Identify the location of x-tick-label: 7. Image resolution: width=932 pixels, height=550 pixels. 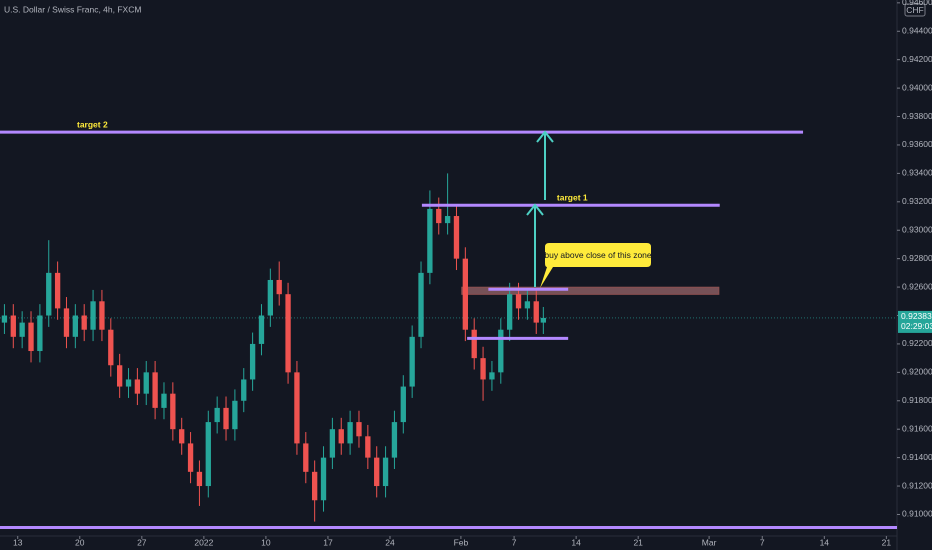
(762, 542).